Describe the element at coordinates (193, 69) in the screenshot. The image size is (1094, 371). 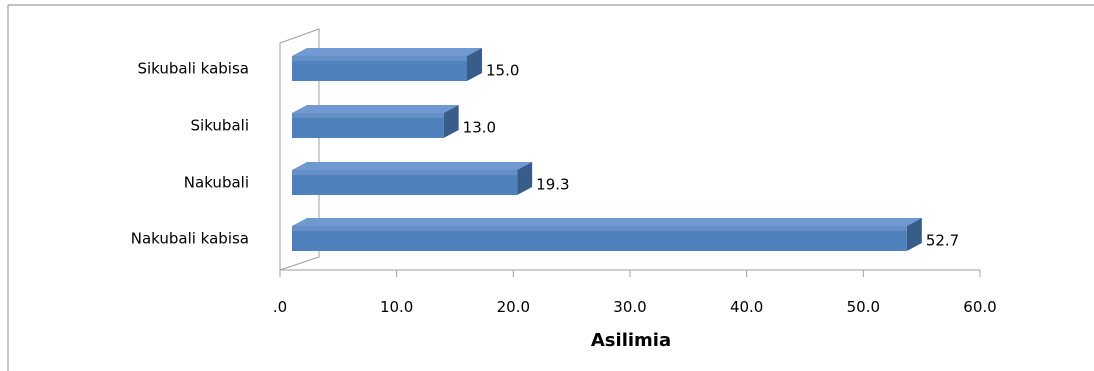
I see `category-label: Sikubali kabisa` at that location.